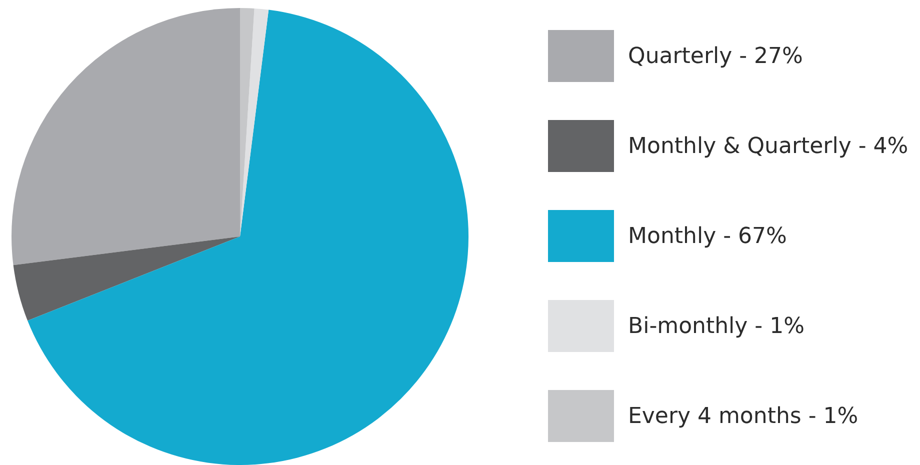 This screenshot has width=920, height=465. Describe the element at coordinates (715, 56) in the screenshot. I see `legend-label: Quarterly - 27%` at that location.